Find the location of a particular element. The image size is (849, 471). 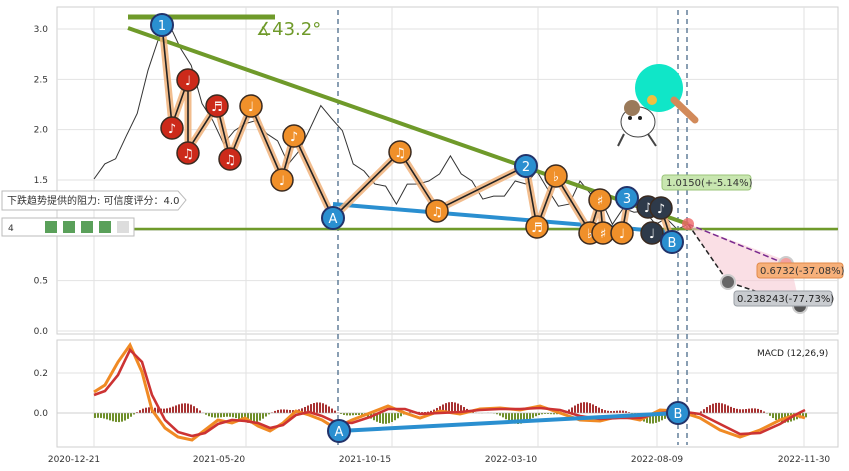

score-label: 4 is located at coordinates (11, 229).